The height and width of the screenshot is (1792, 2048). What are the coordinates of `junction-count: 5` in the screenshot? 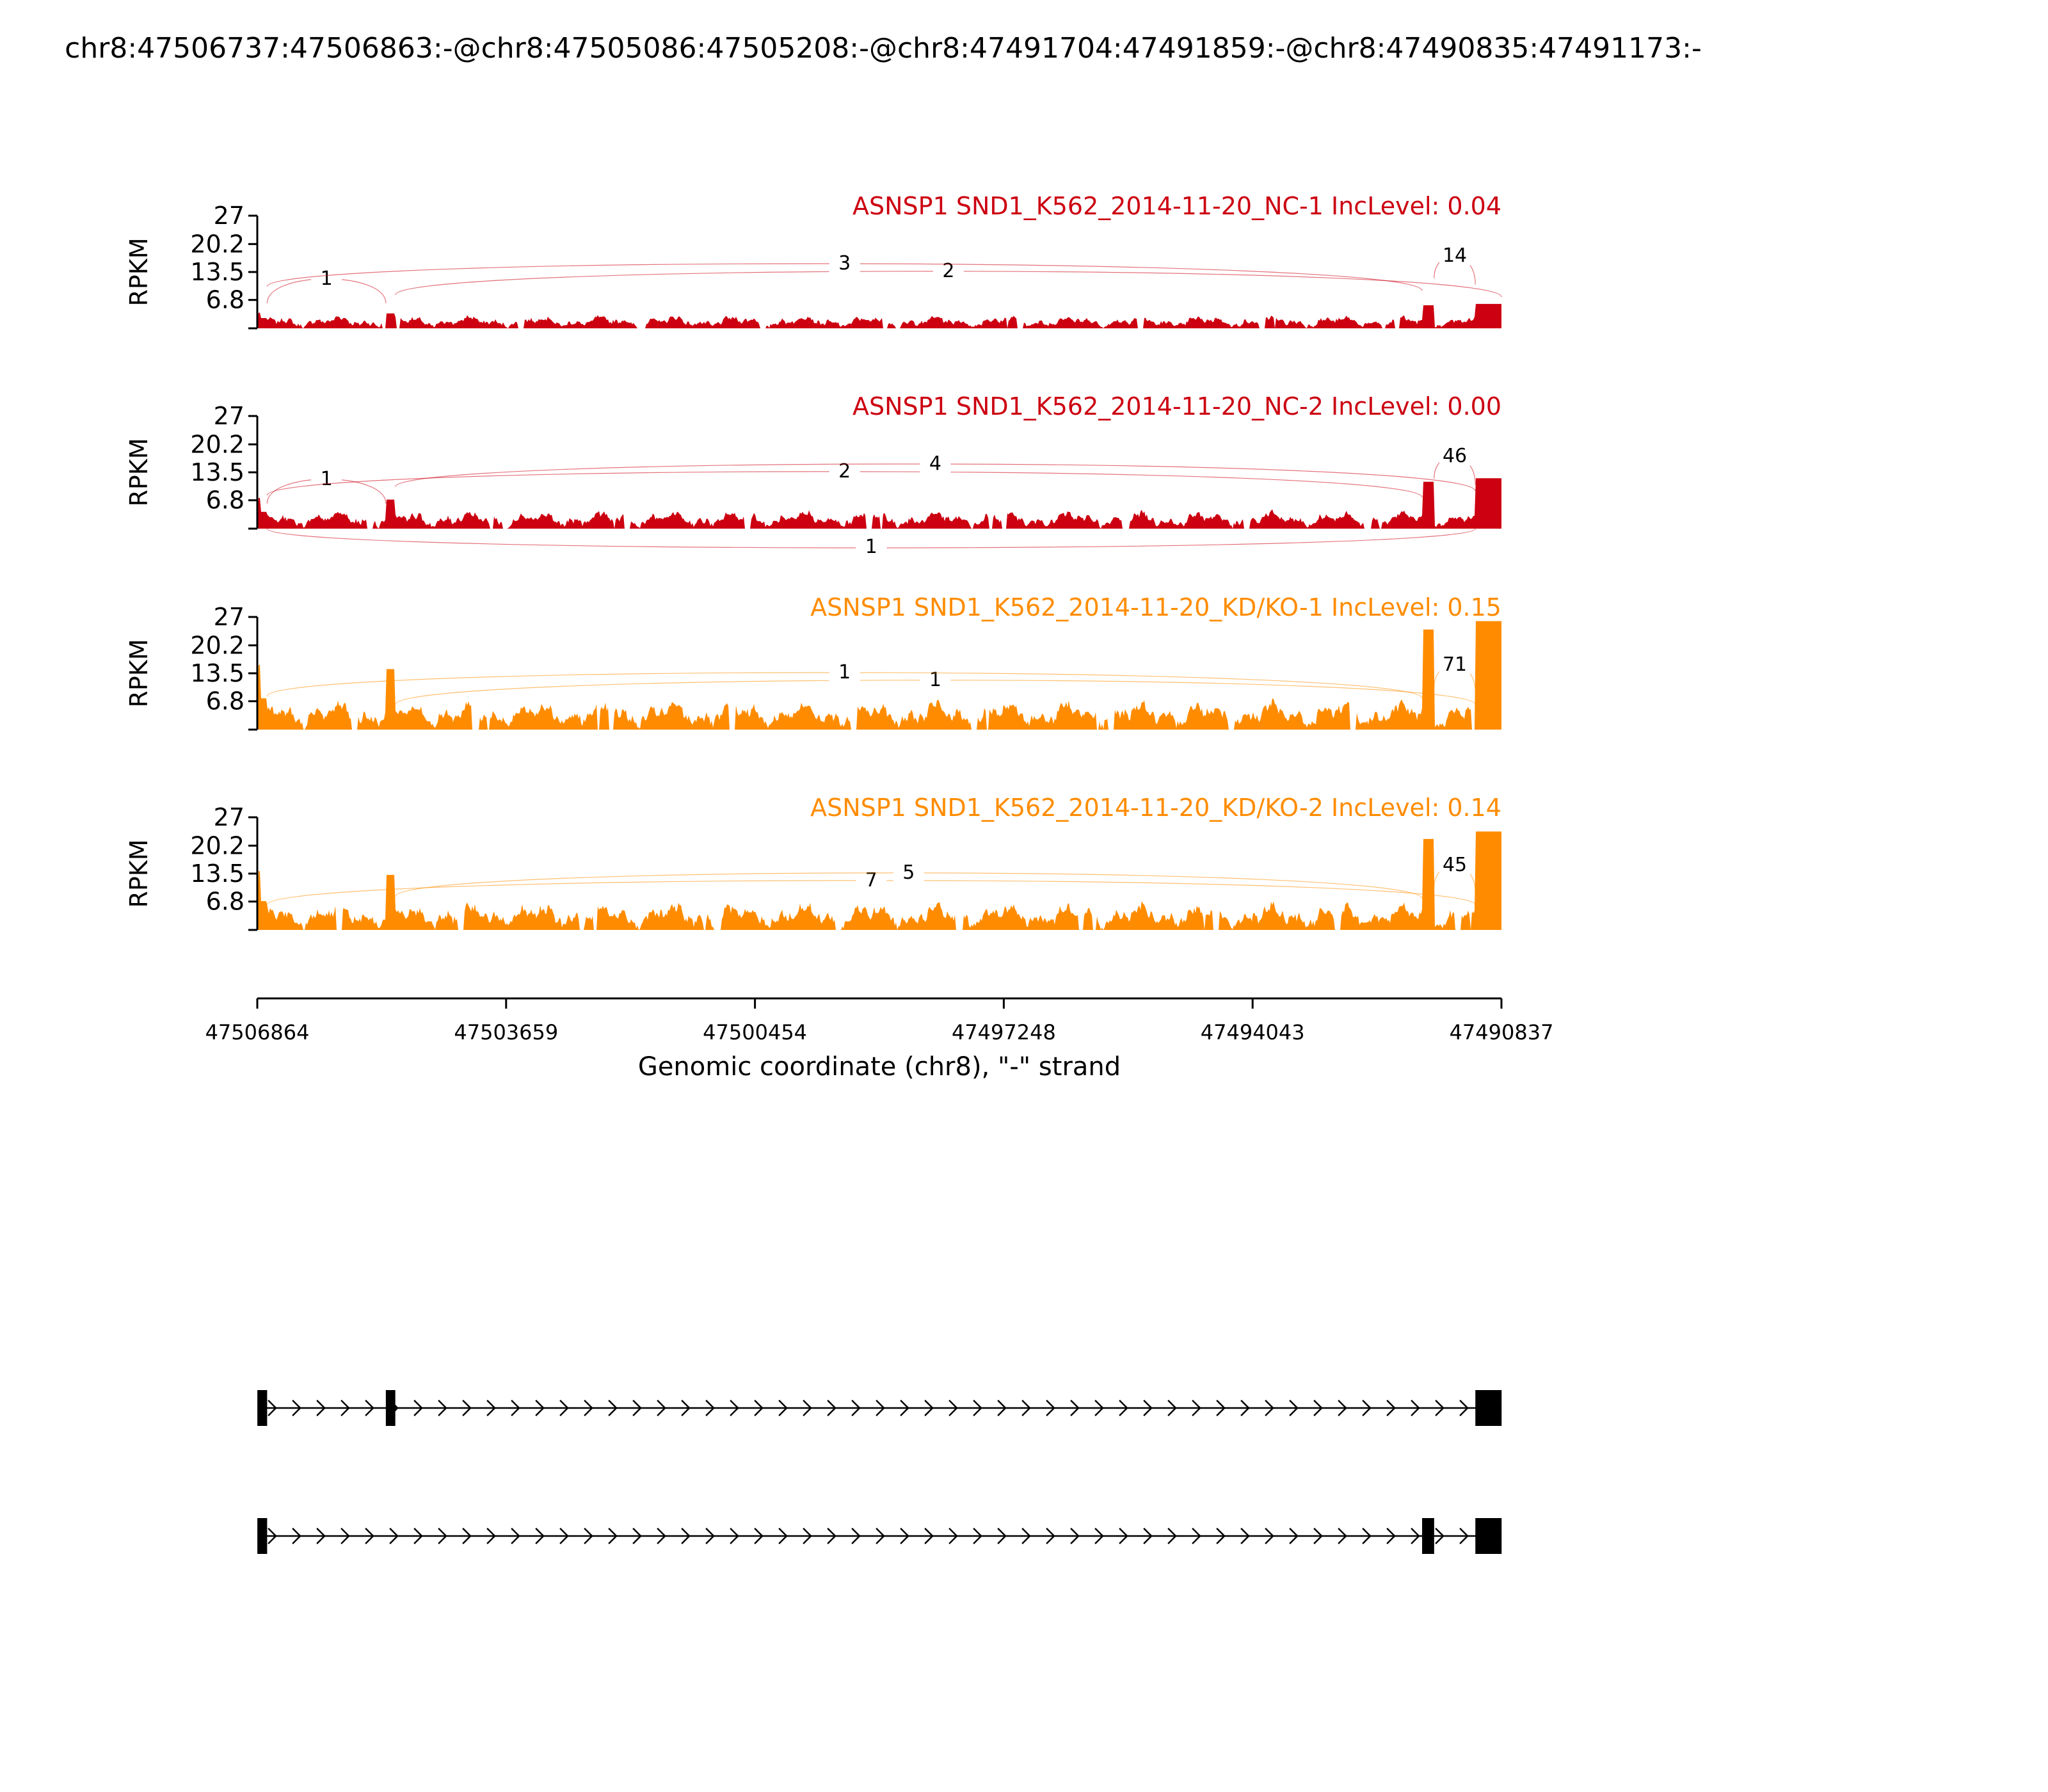 It's located at (908, 872).